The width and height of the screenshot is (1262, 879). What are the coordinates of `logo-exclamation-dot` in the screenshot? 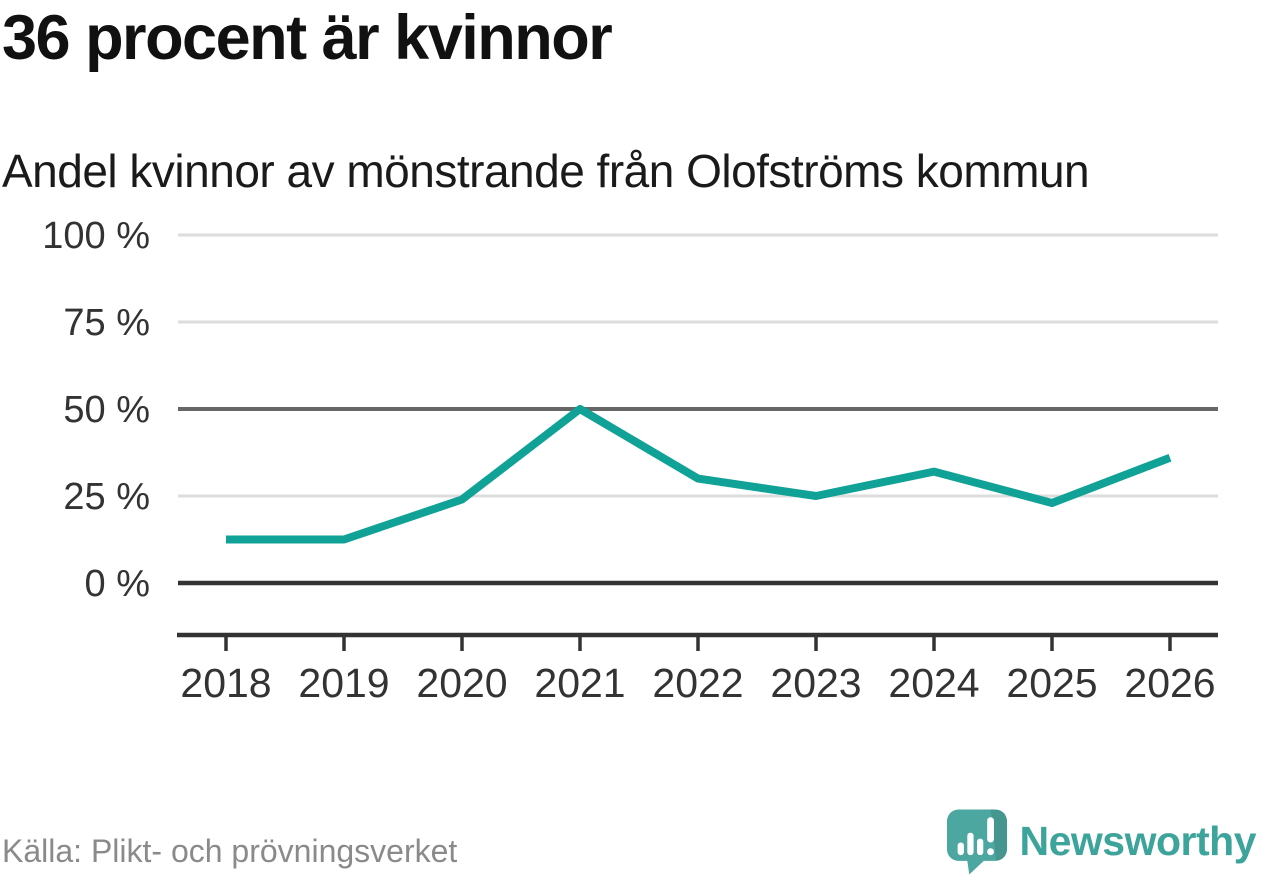 It's located at (990, 852).